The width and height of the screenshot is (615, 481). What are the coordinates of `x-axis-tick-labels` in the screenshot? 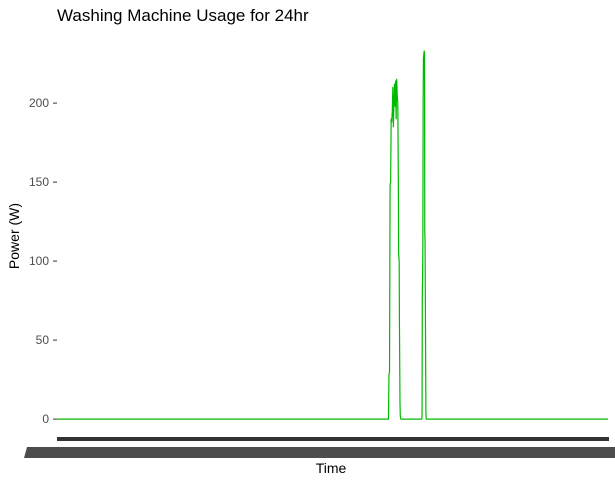 It's located at (319, 447).